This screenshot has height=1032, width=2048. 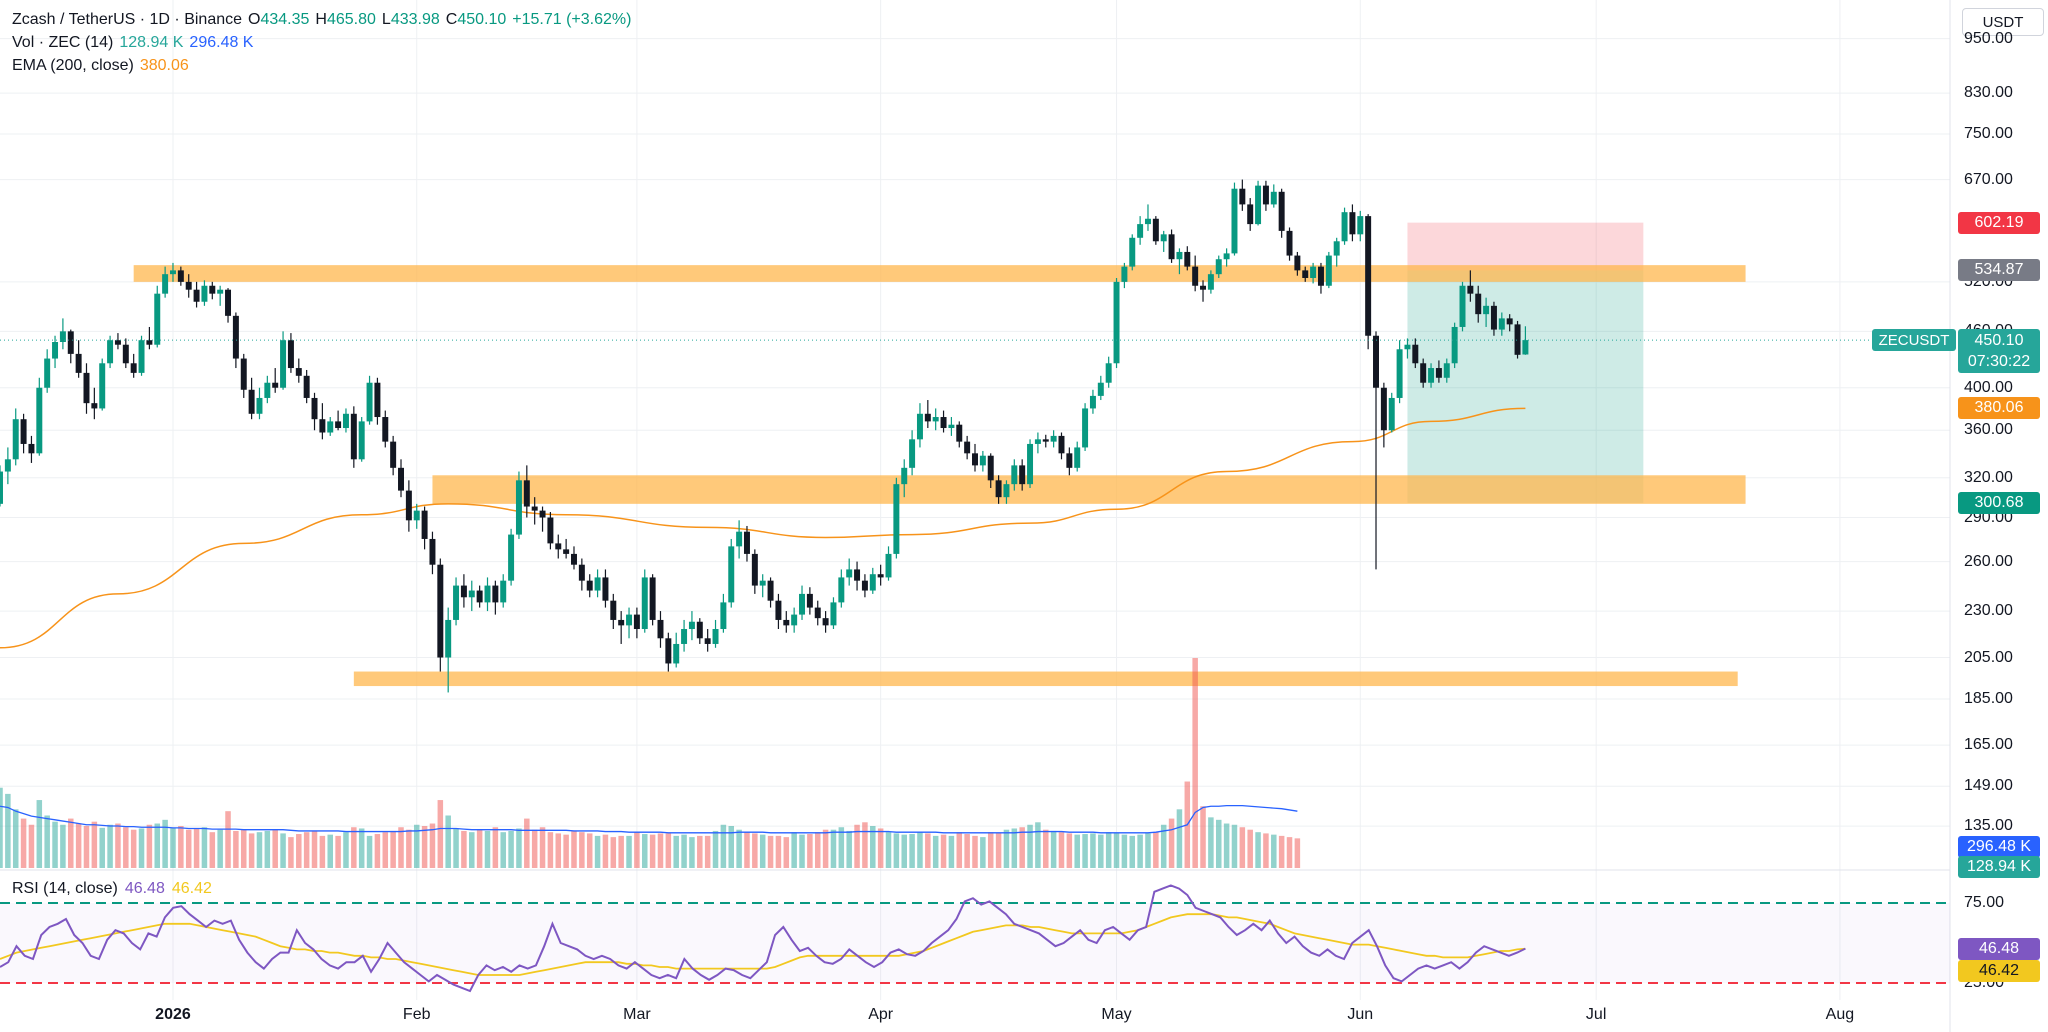 What do you see at coordinates (191, 888) in the screenshot?
I see `rsi-legend-ma: 46.42` at bounding box center [191, 888].